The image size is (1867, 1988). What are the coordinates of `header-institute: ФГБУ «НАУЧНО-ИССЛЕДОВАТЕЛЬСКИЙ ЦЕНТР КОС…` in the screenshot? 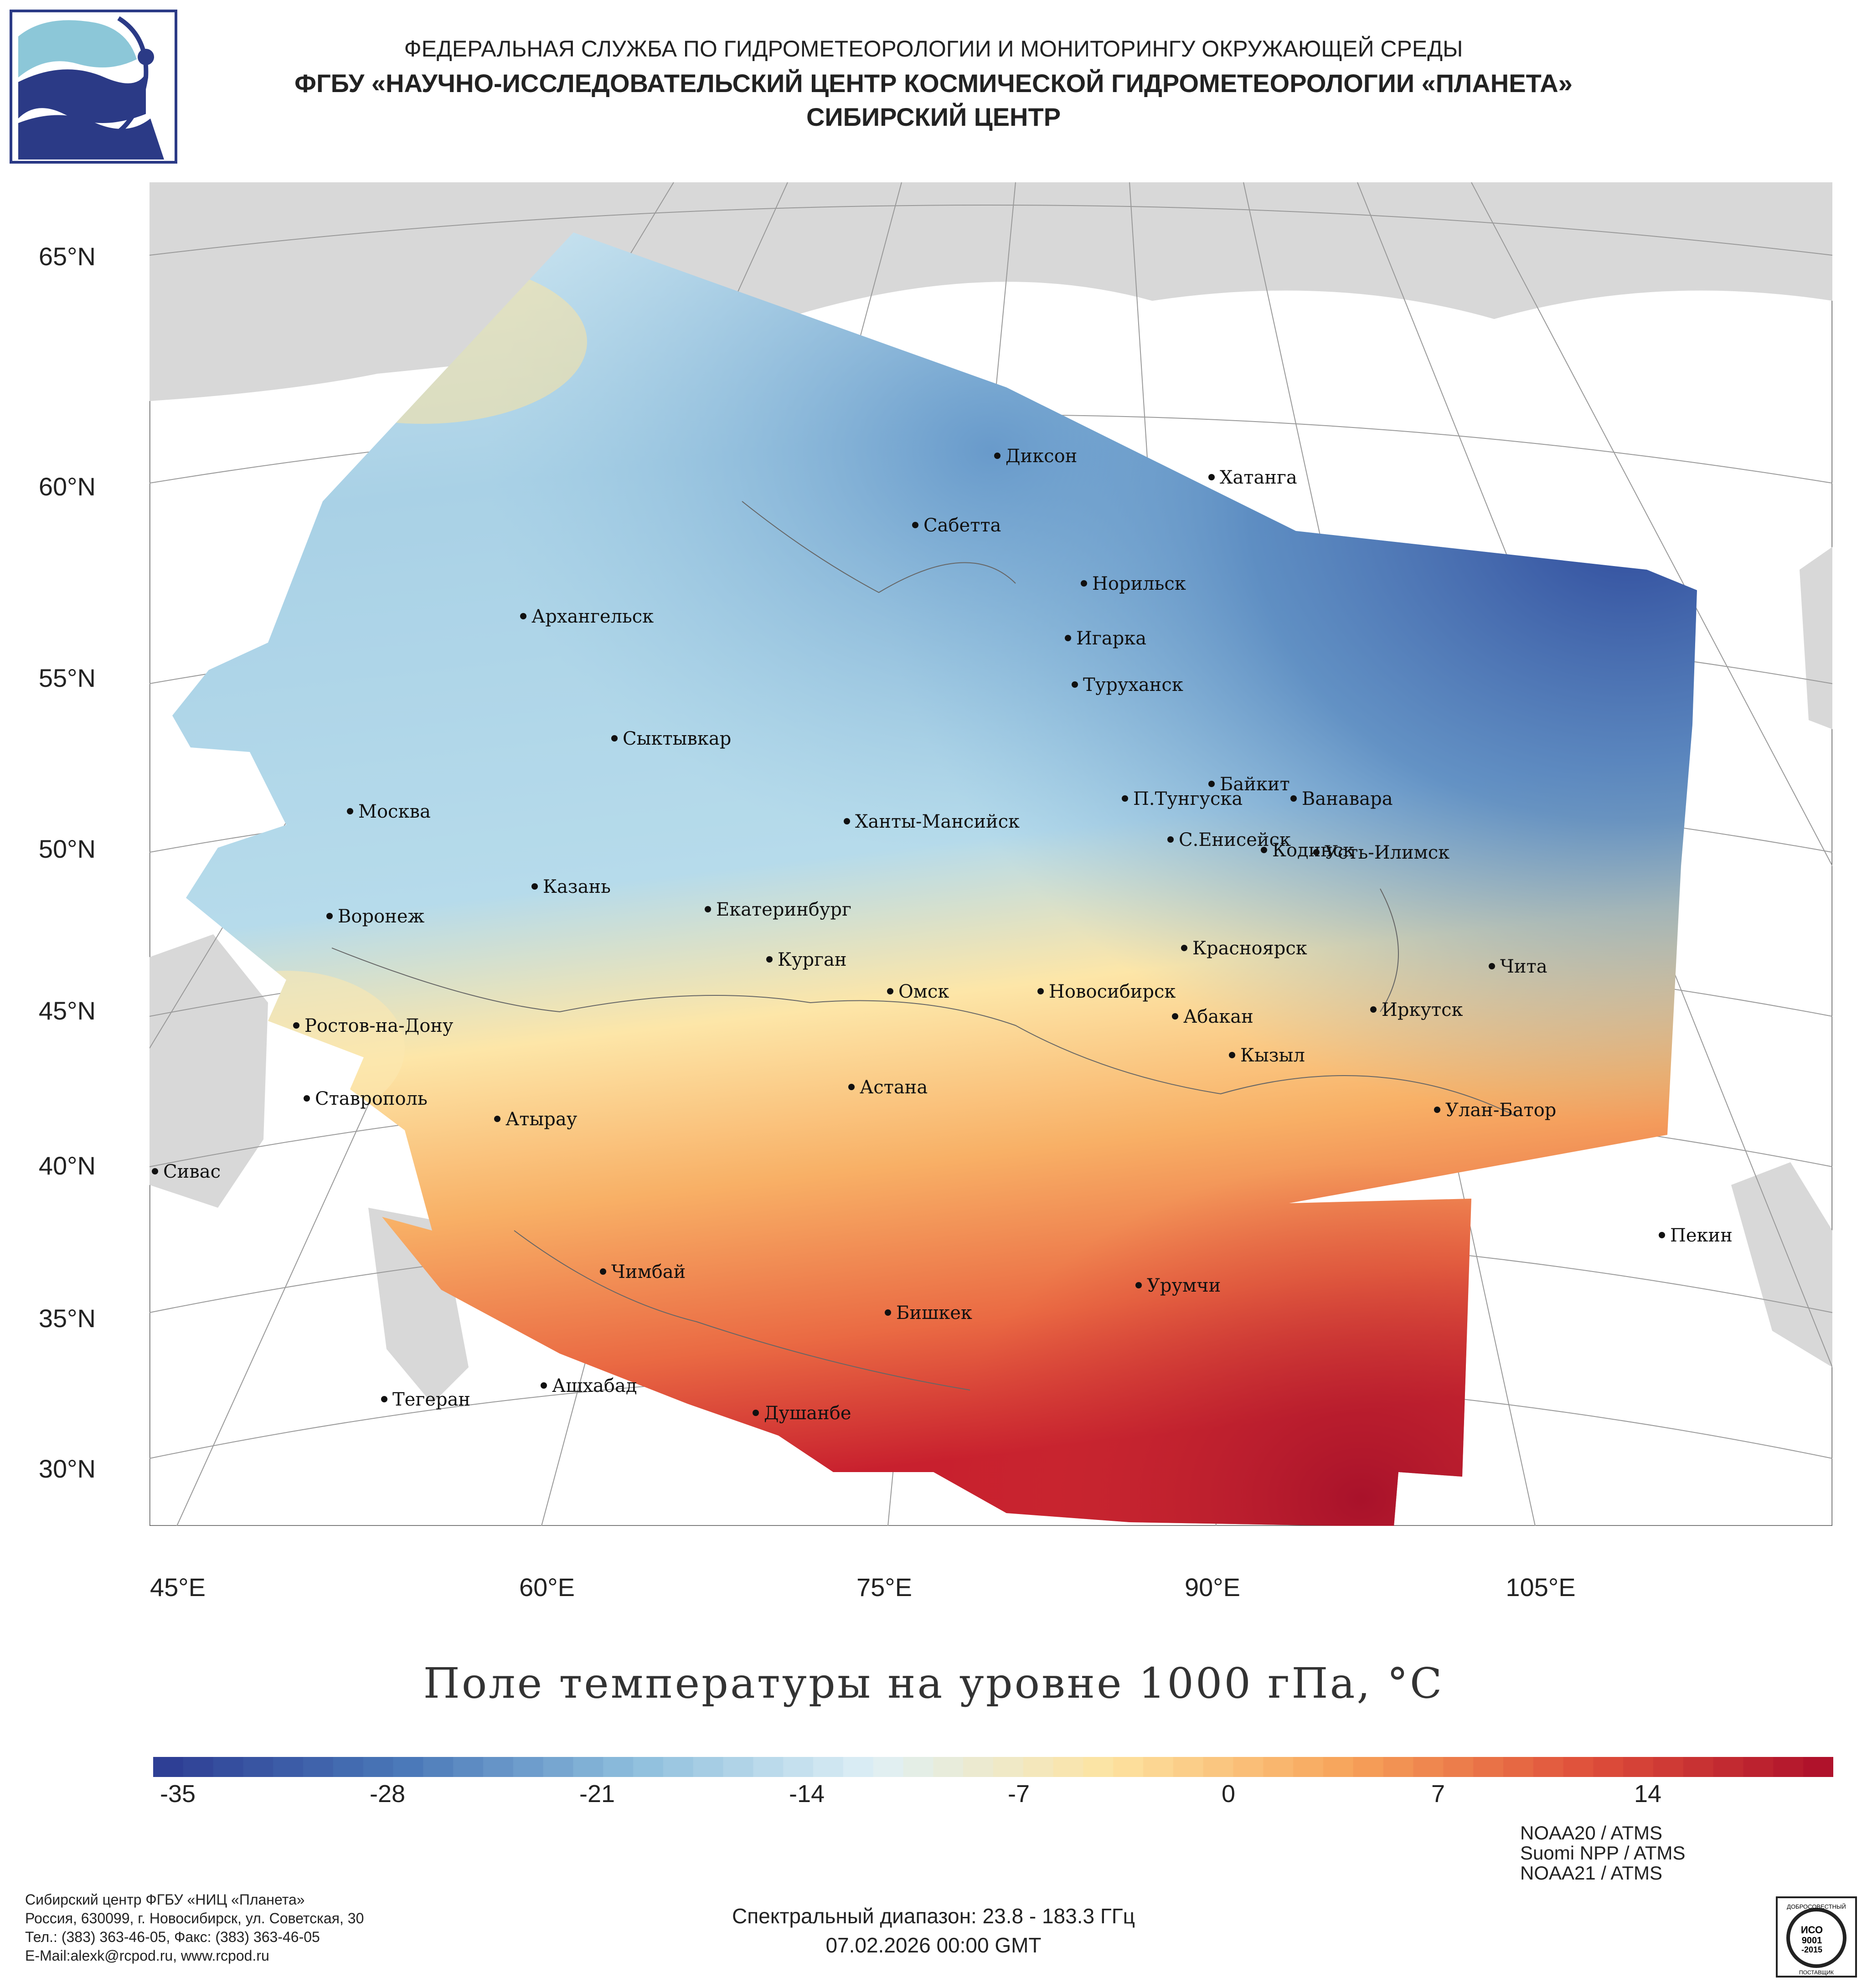 It's located at (933, 84).